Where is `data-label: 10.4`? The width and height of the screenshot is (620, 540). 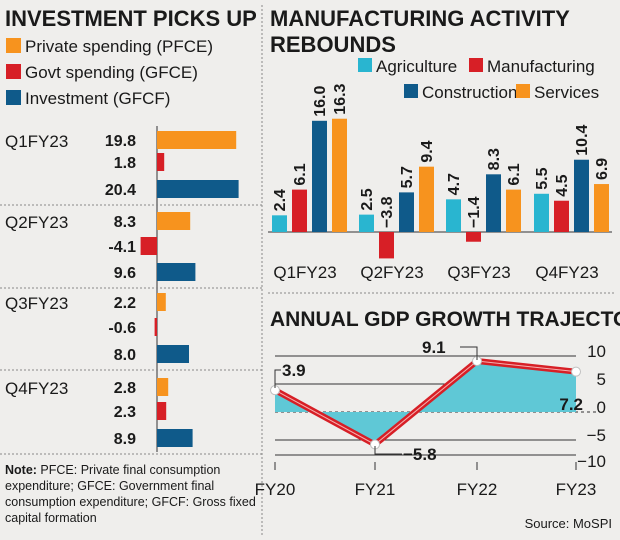 data-label: 10.4 is located at coordinates (582, 139).